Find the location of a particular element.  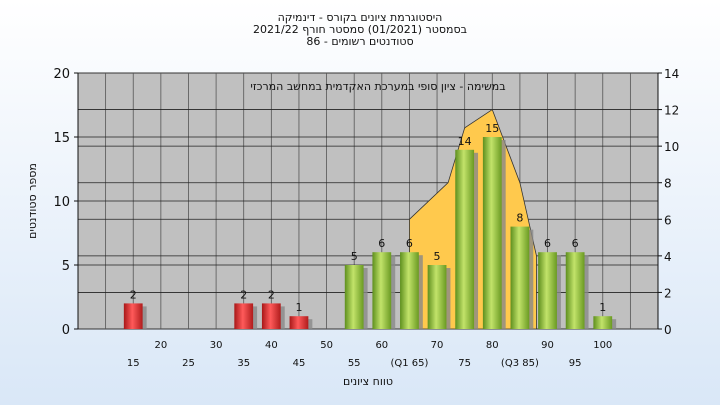

y2-tick-label: 12 is located at coordinates (671, 111).